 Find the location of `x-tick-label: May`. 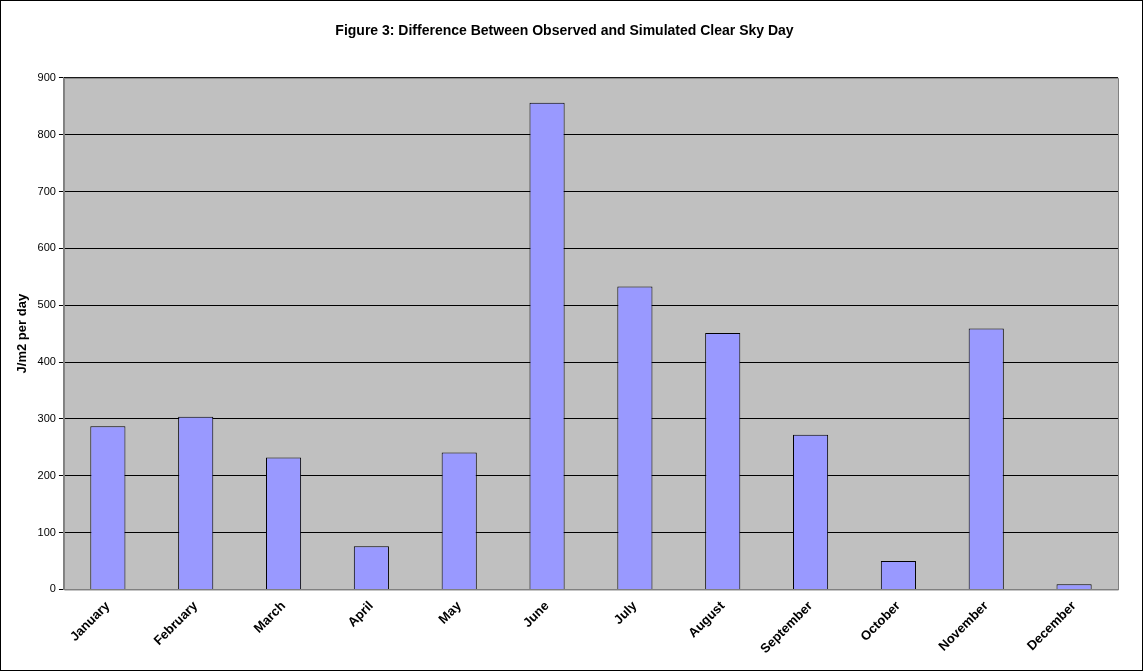

x-tick-label: May is located at coordinates (450, 612).